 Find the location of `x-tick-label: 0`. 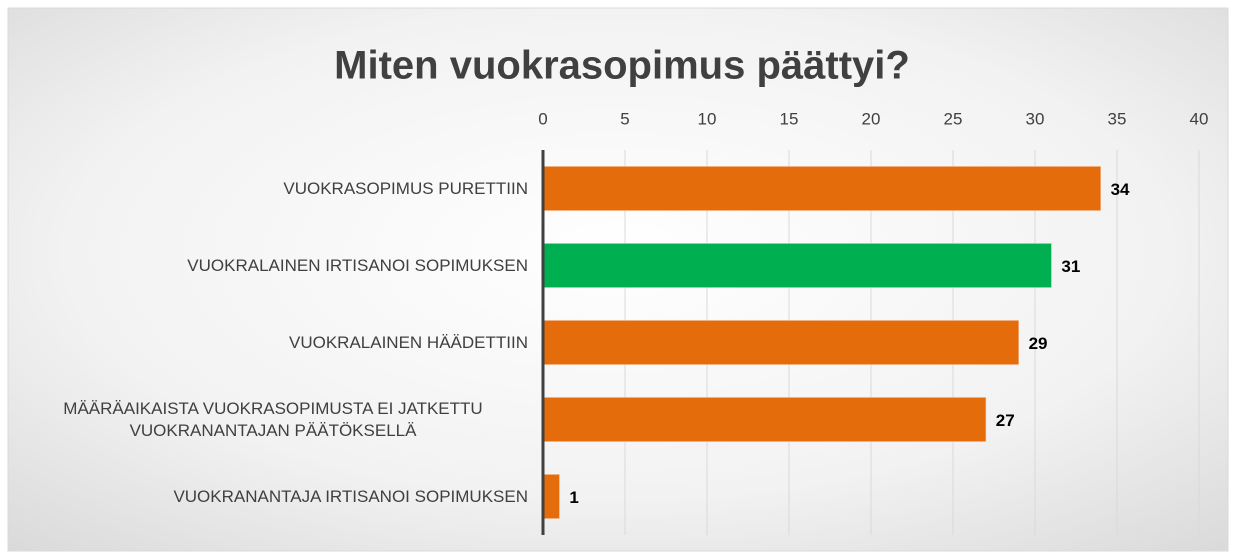

x-tick-label: 0 is located at coordinates (542, 118).